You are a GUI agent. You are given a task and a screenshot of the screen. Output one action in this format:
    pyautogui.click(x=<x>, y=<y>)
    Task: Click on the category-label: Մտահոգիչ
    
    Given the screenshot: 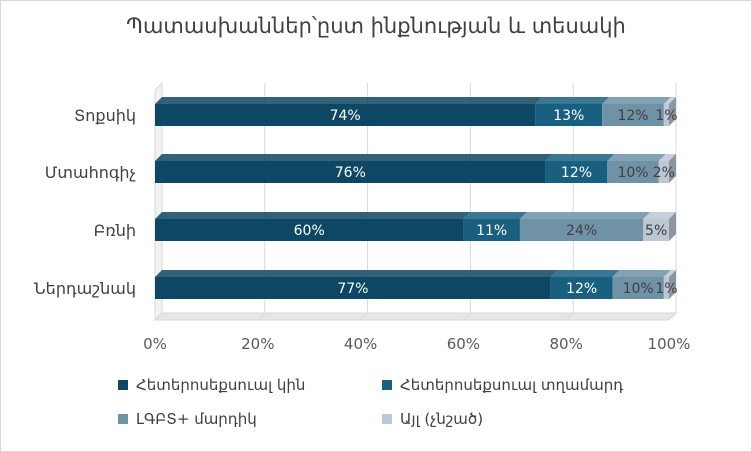 What is the action you would take?
    pyautogui.click(x=90, y=172)
    